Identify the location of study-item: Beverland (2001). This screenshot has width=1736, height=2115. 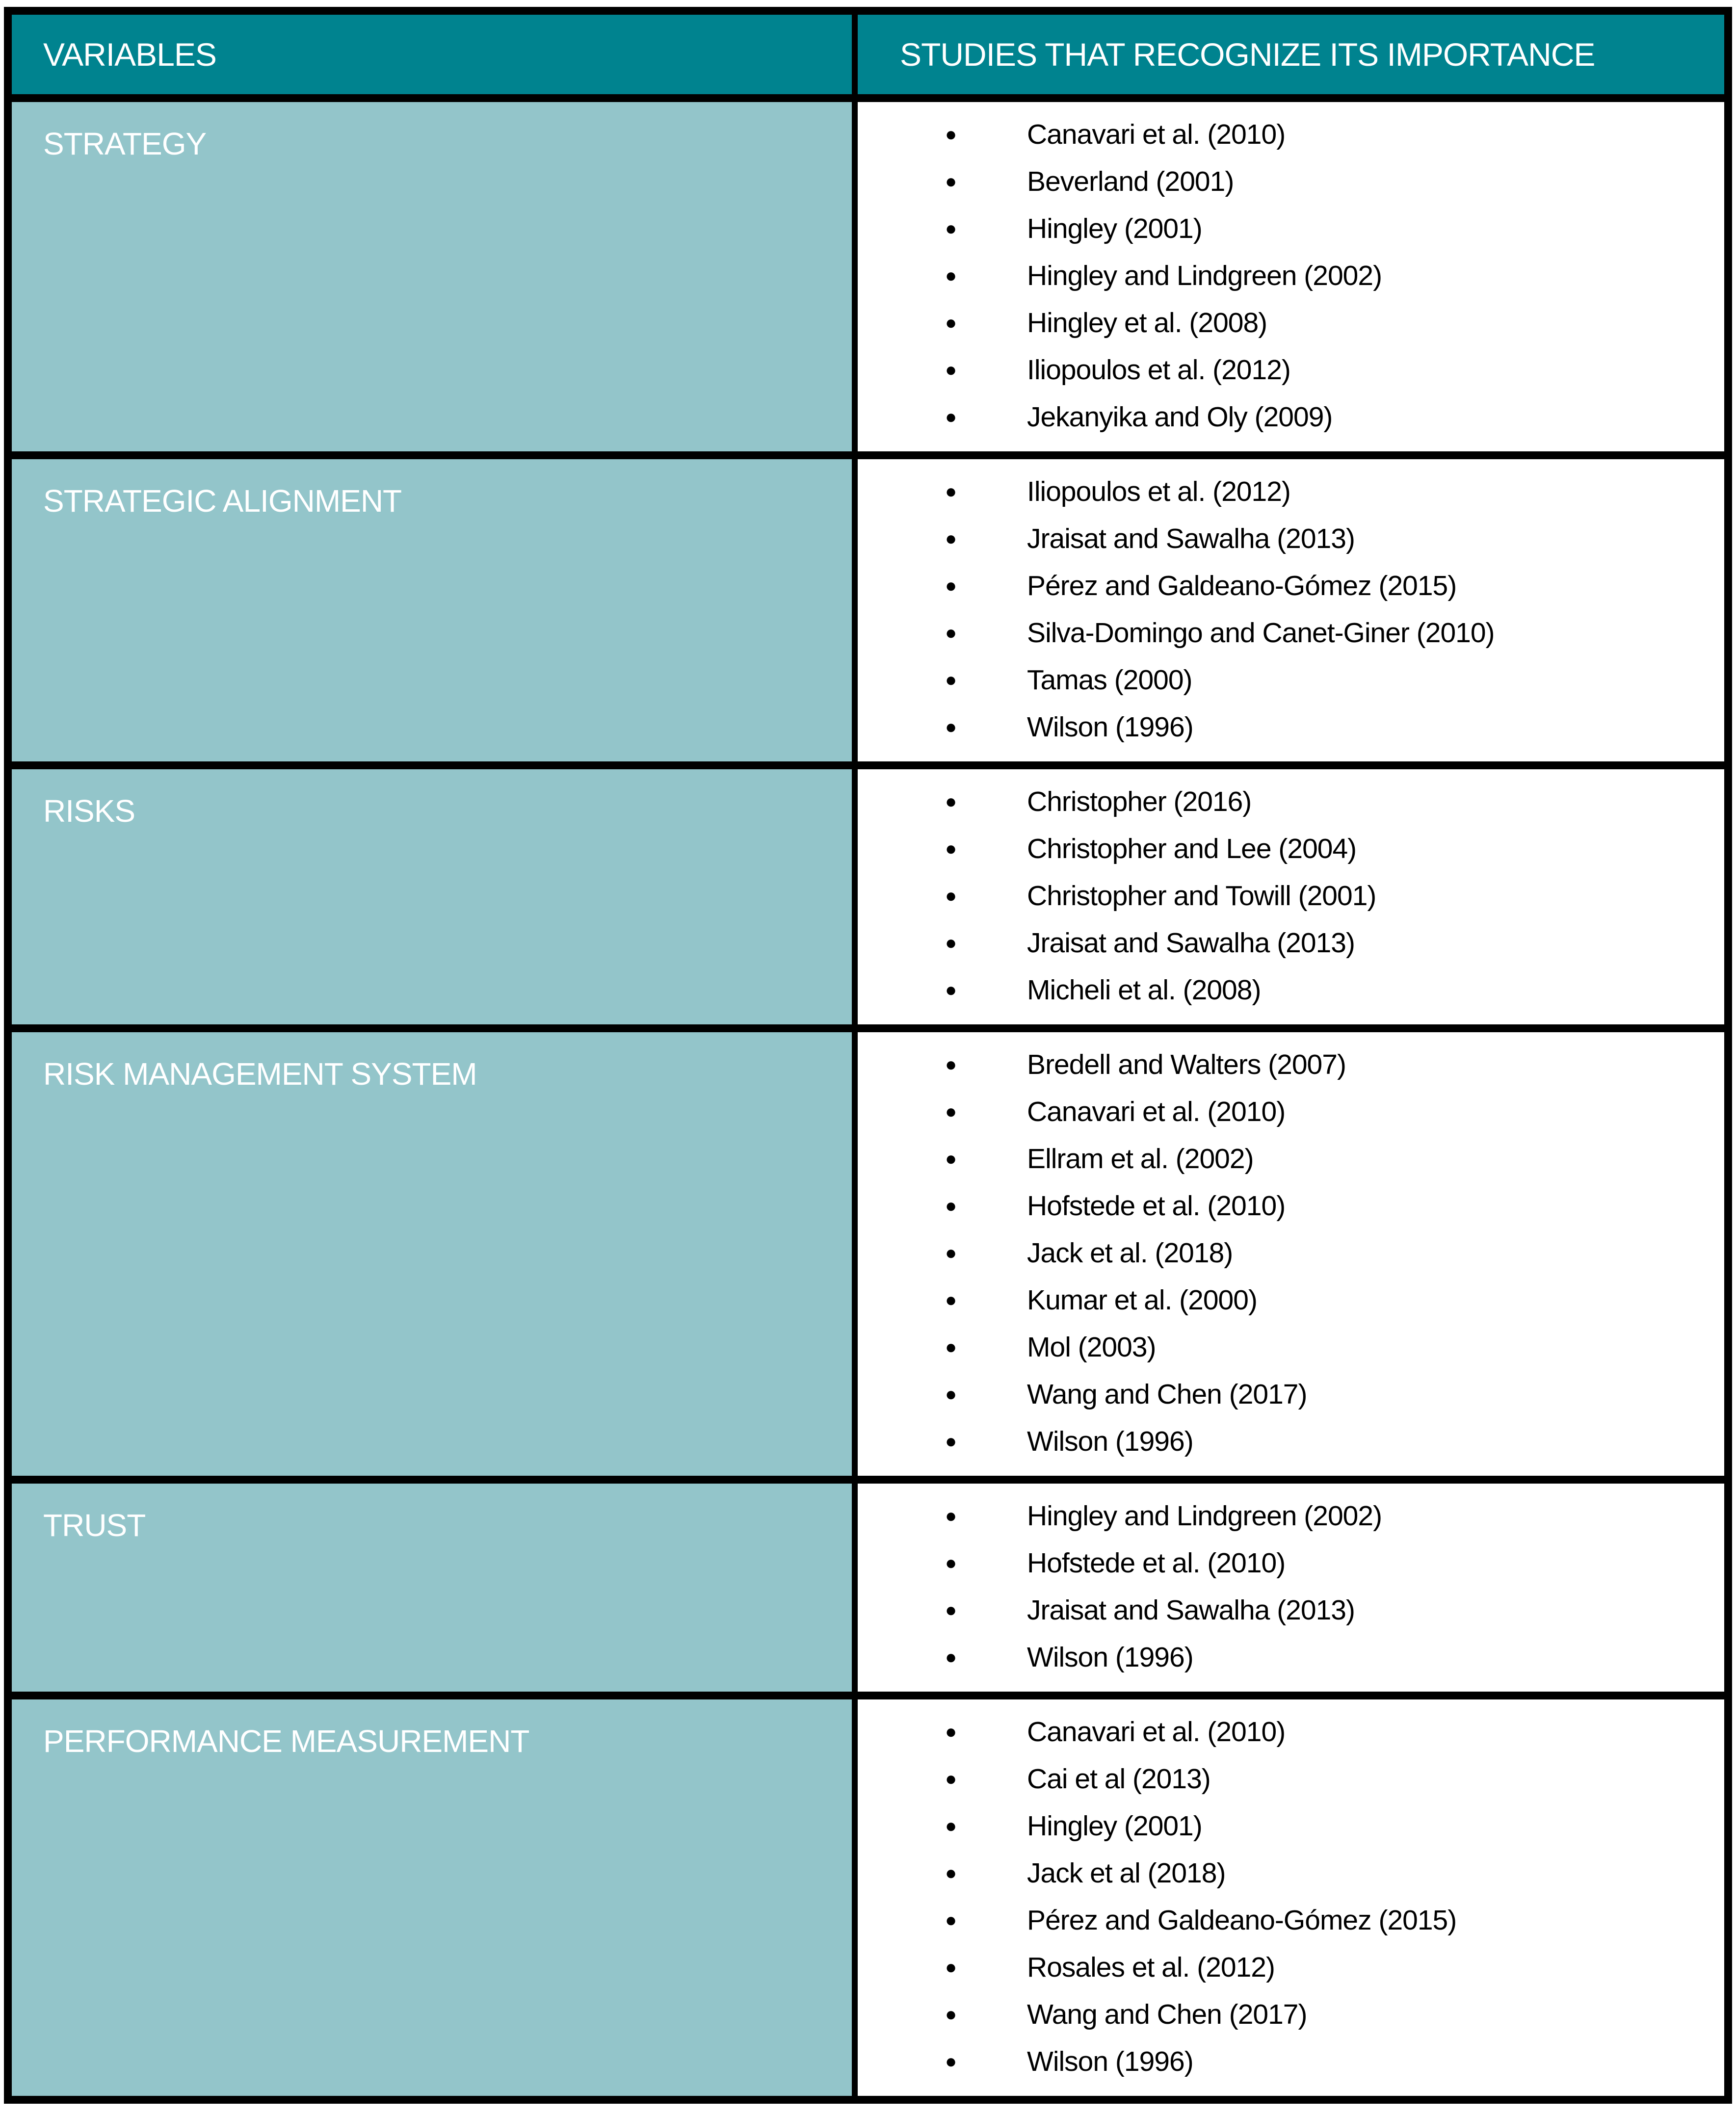
(1286, 181).